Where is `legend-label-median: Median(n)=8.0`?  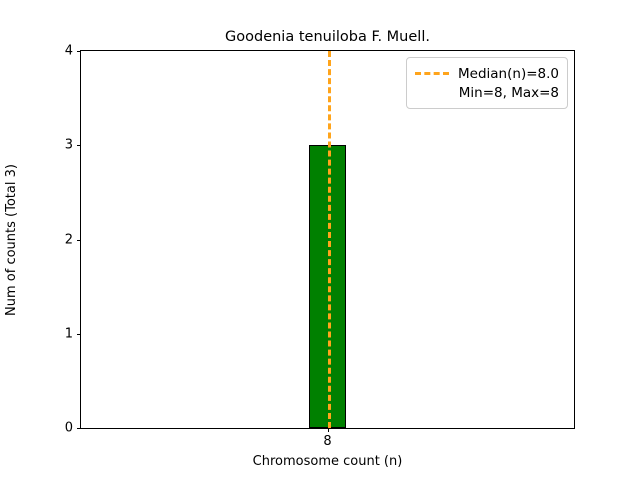
legend-label-median: Median(n)=8.0 is located at coordinates (508, 73).